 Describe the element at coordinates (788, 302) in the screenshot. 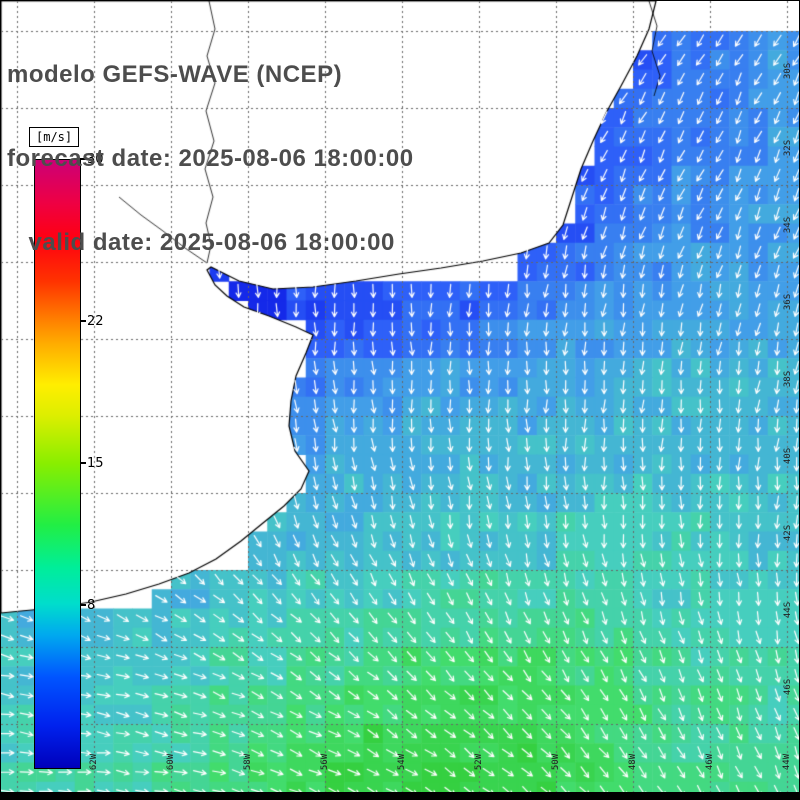

I see `lat-tick-label: 36S` at that location.